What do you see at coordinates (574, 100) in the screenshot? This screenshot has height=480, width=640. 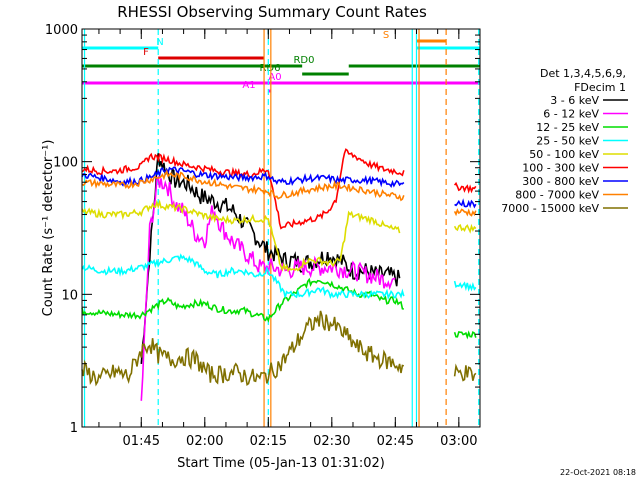 I see `legend-entry-label: 3 - 6 keV` at bounding box center [574, 100].